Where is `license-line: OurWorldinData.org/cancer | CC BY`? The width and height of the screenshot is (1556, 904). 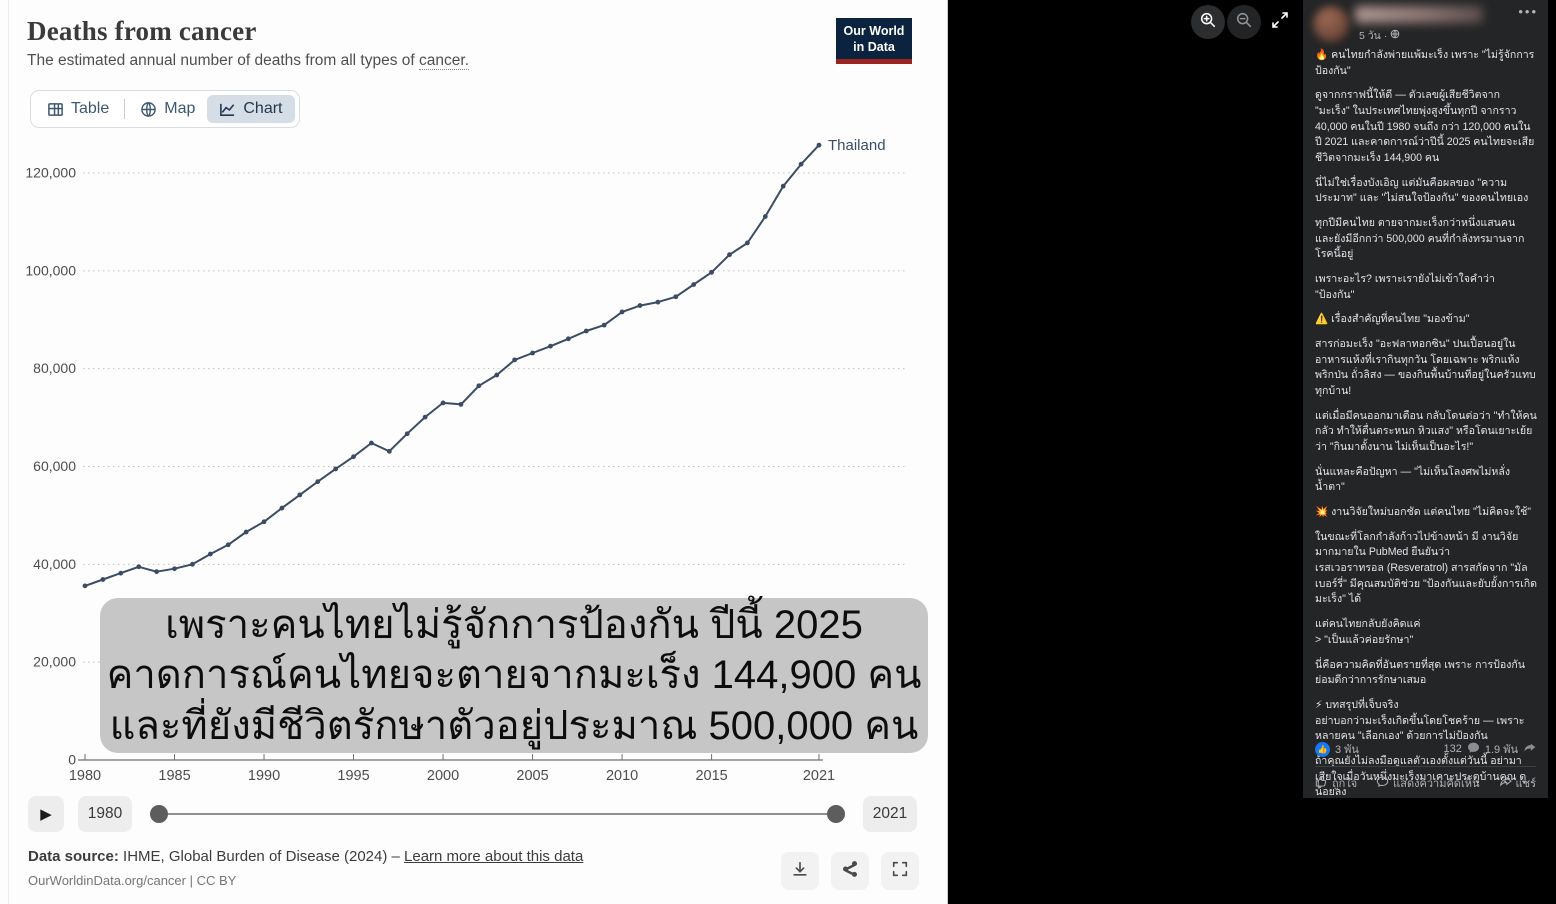 license-line: OurWorldinData.org/cancer | CC BY is located at coordinates (132, 880).